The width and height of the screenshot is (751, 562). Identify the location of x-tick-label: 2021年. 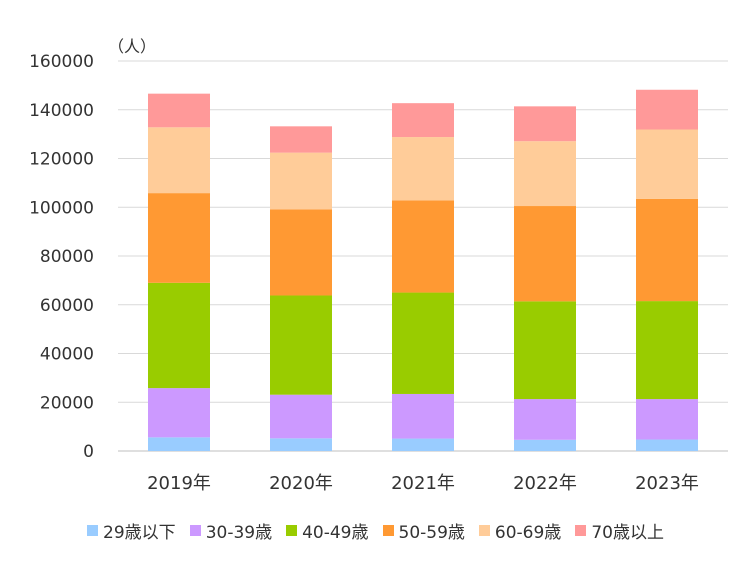
(423, 483).